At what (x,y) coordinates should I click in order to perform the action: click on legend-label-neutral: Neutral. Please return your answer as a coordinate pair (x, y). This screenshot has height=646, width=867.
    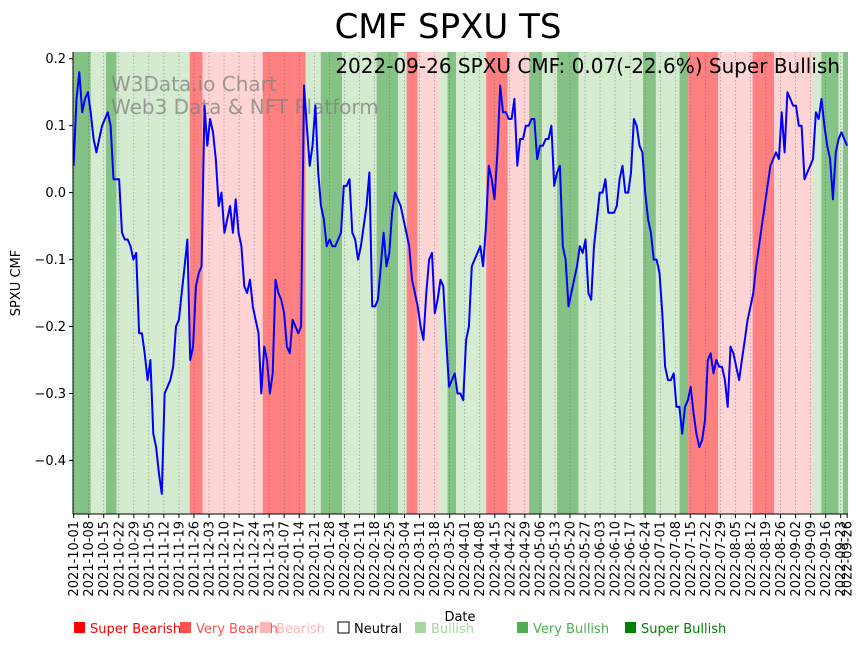
    Looking at the image, I should click on (378, 629).